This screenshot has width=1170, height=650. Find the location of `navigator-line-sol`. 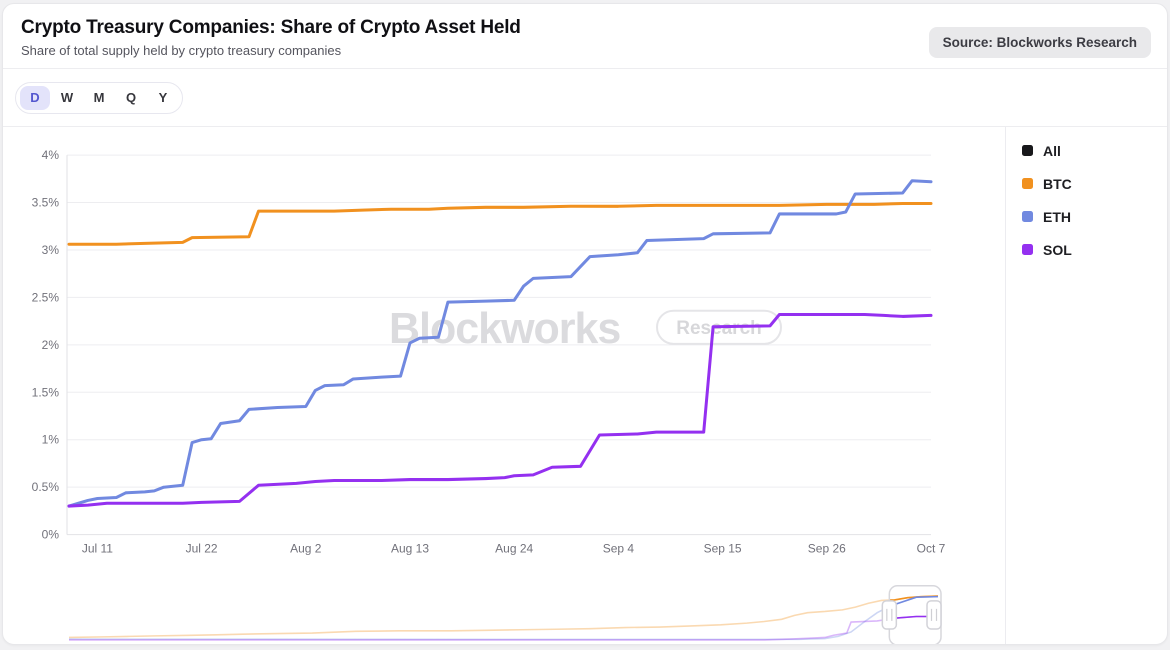

navigator-line-sol is located at coordinates (503, 628).